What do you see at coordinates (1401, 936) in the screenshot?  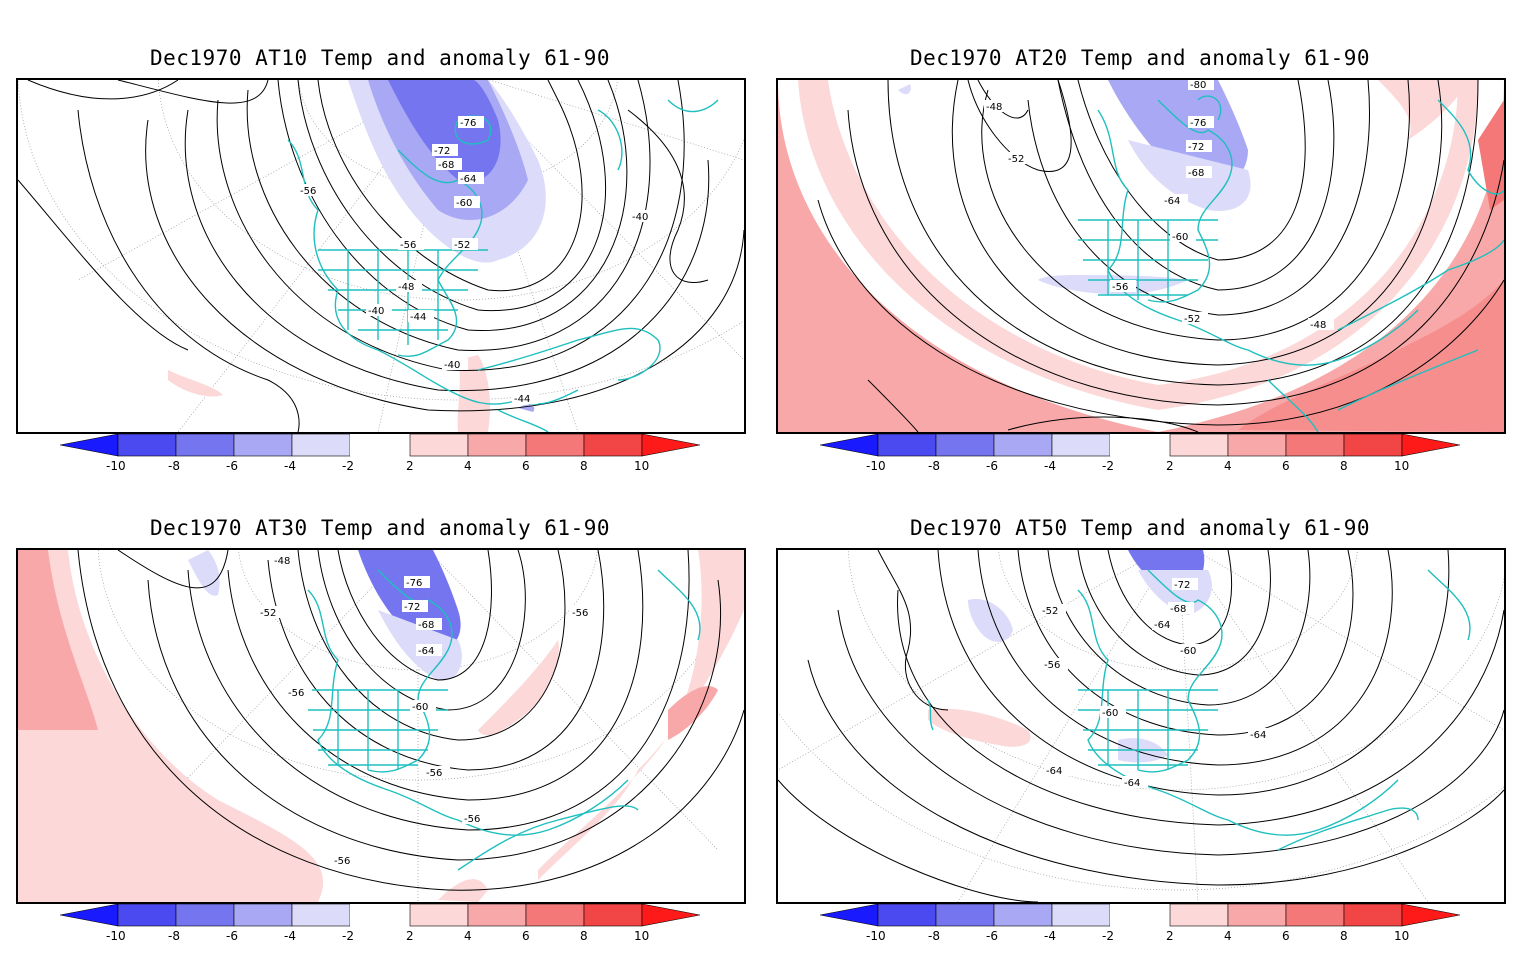 I see `tick-pos10: 10` at bounding box center [1401, 936].